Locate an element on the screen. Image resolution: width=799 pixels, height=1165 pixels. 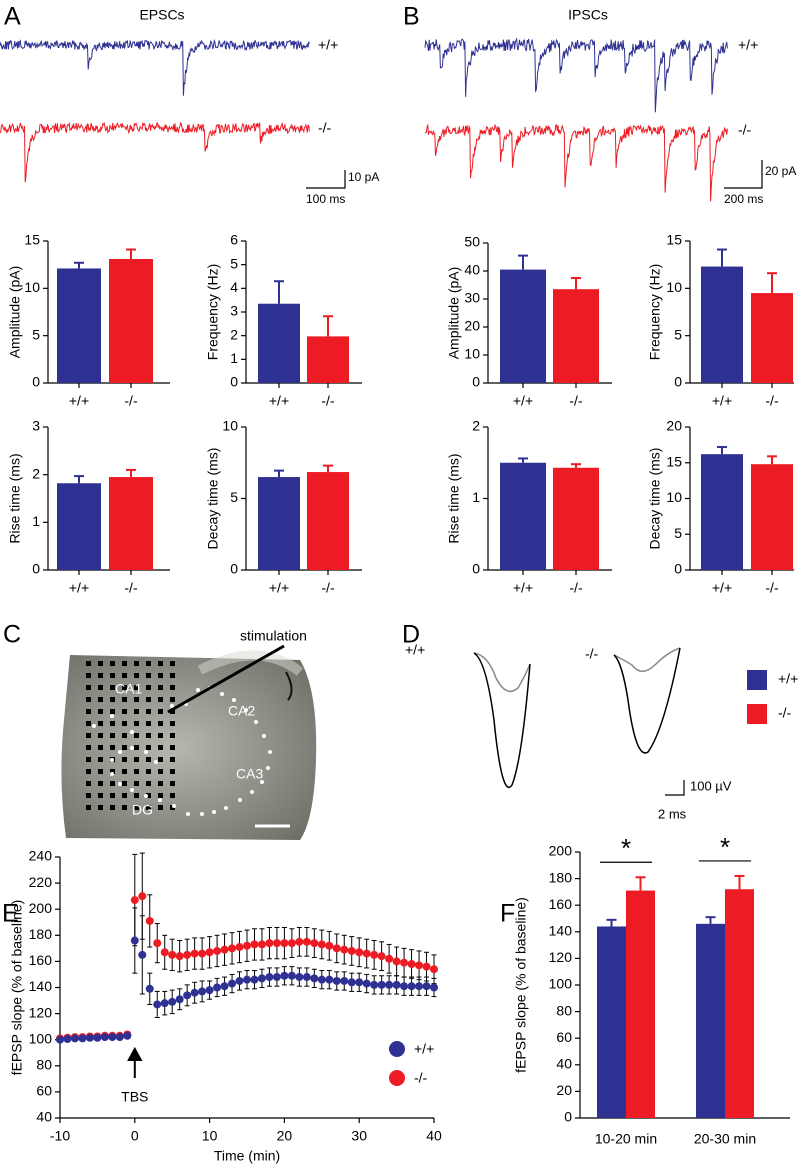
y-tick-label: 15 is located at coordinates (674, 240).